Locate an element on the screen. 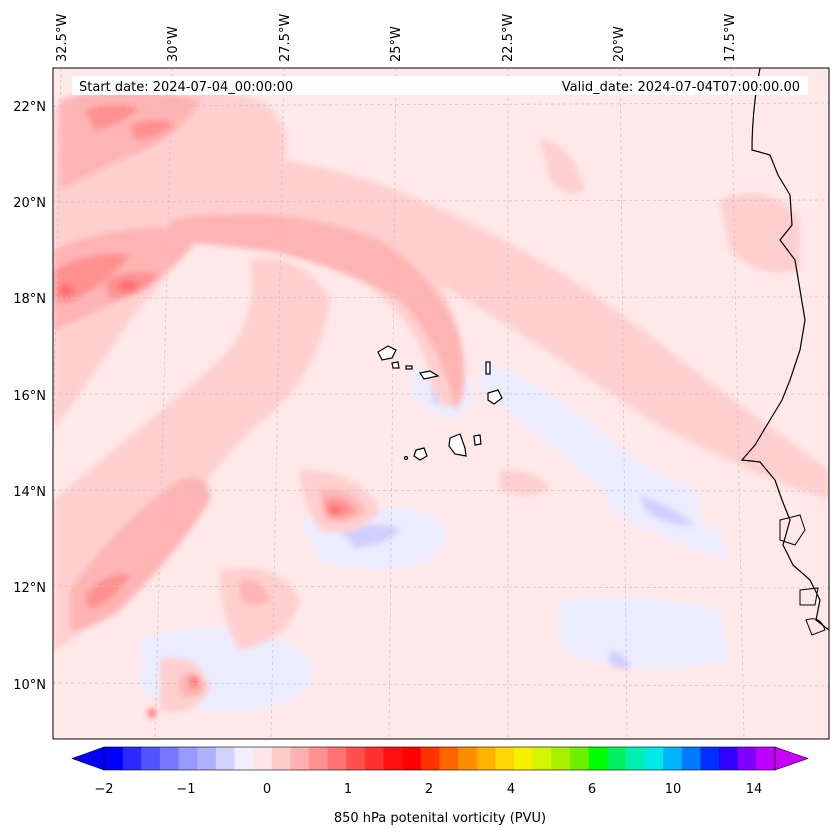 This screenshot has height=840, width=837. colorbar-tick-label: 10 is located at coordinates (673, 789).